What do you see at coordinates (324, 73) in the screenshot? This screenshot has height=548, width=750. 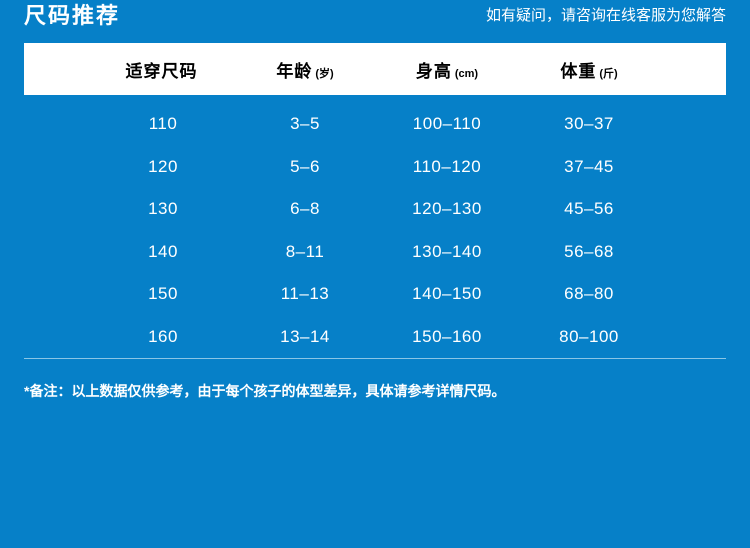 I see `column-header-age-unit: (岁)` at bounding box center [324, 73].